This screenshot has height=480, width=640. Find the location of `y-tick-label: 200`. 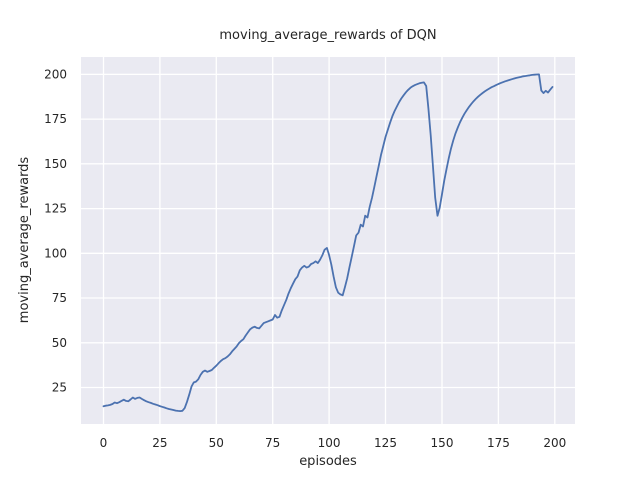

y-tick-label: 200 is located at coordinates (55, 74).